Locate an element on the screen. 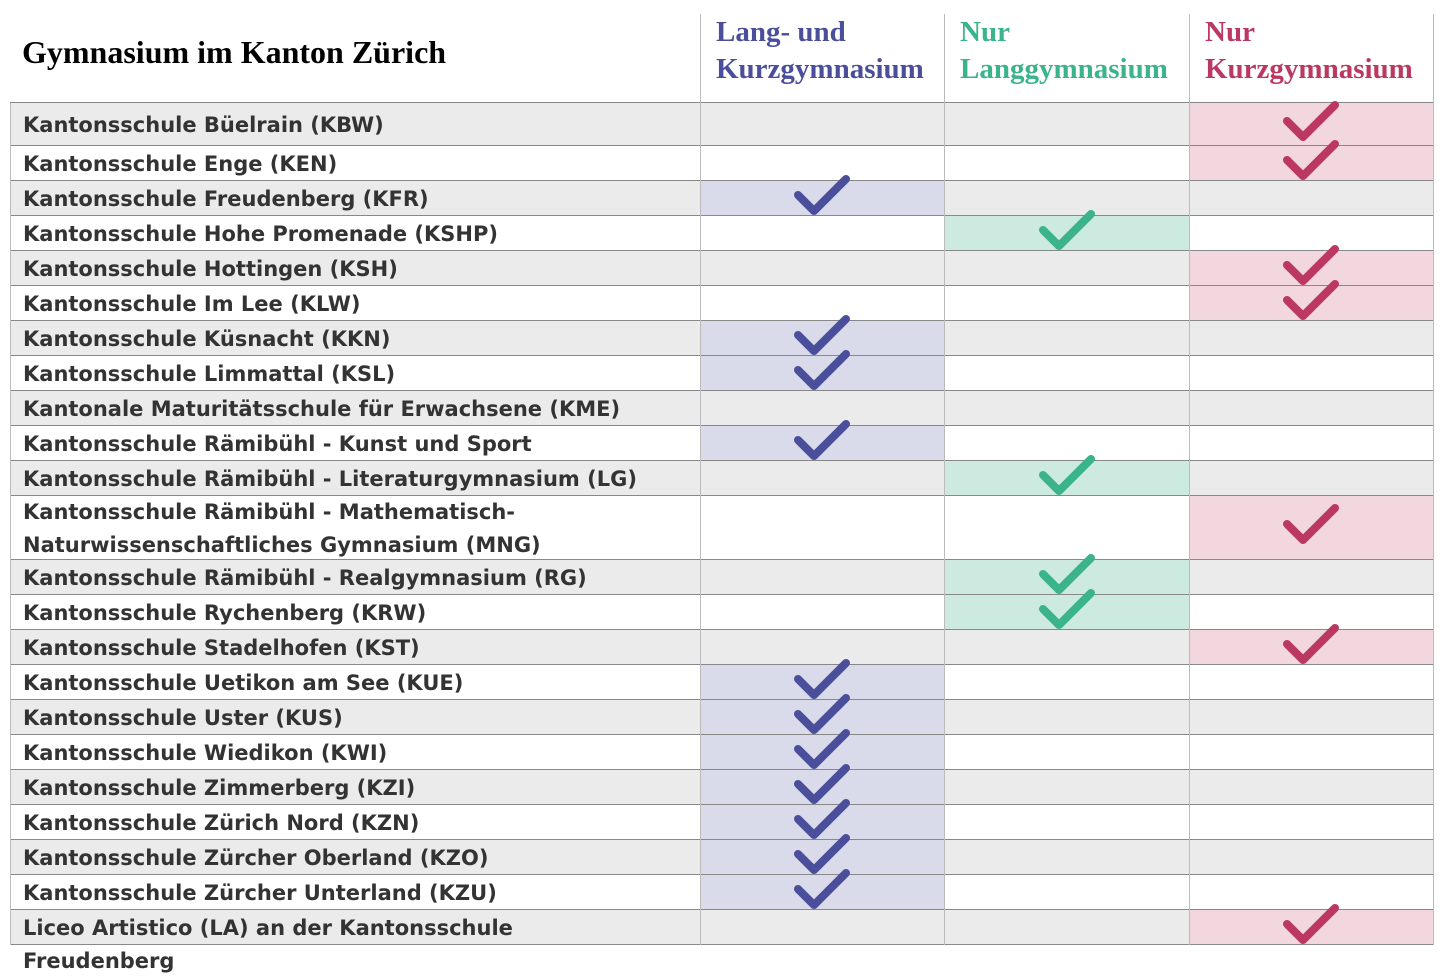  school-name: Kantonsschule Zürich Nord (KZN) is located at coordinates (221, 823).